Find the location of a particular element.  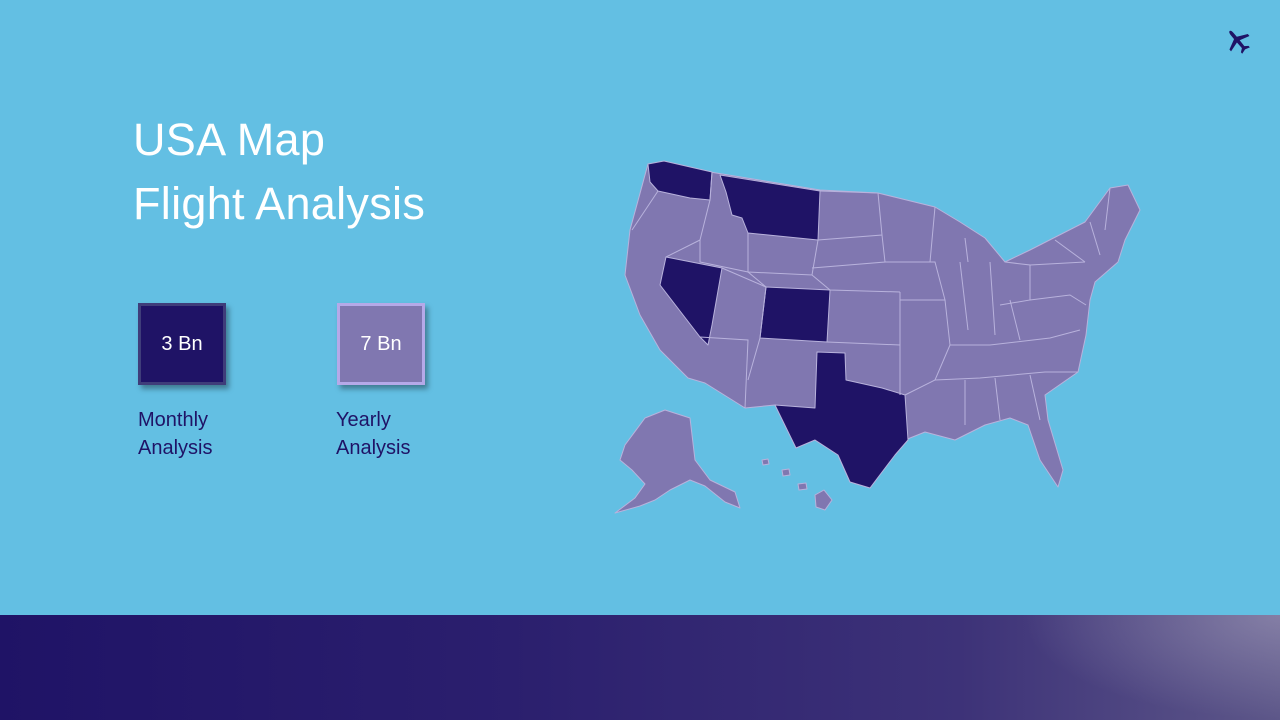

state-texas is located at coordinates (841, 420).